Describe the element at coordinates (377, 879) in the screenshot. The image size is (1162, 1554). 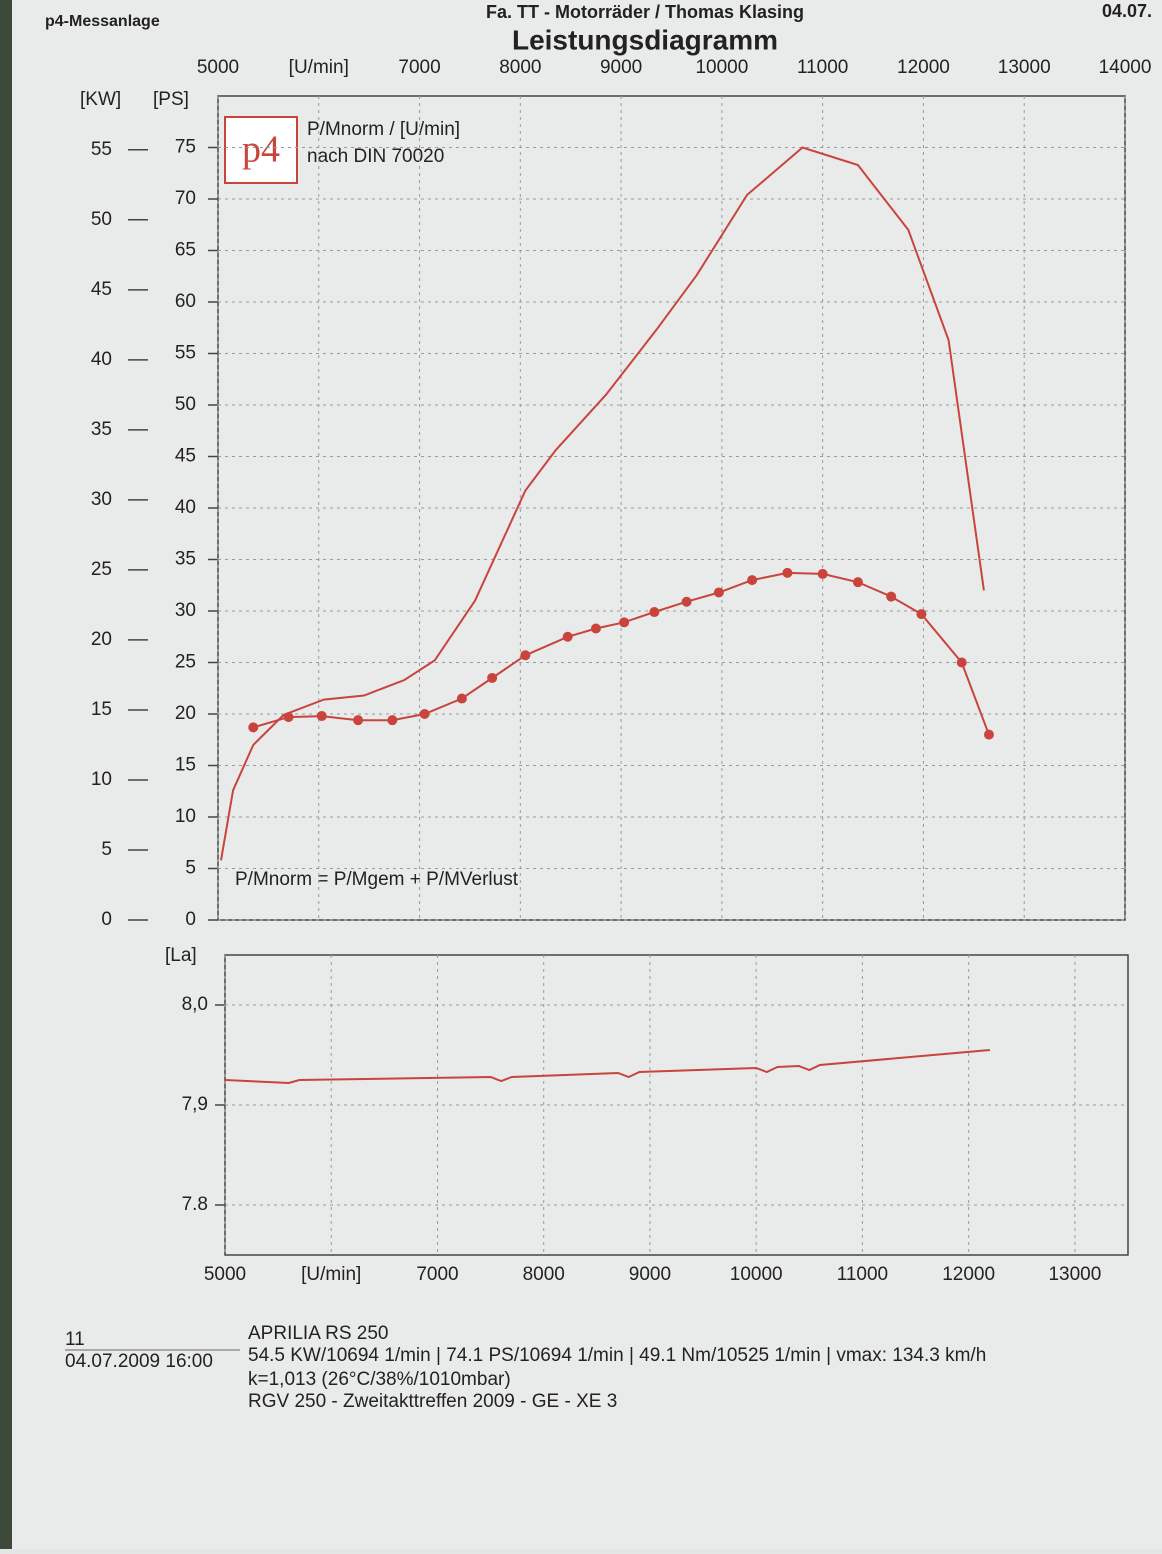
I see `formula: P/Mnorm = P/Mgem + P/MVerlust` at that location.